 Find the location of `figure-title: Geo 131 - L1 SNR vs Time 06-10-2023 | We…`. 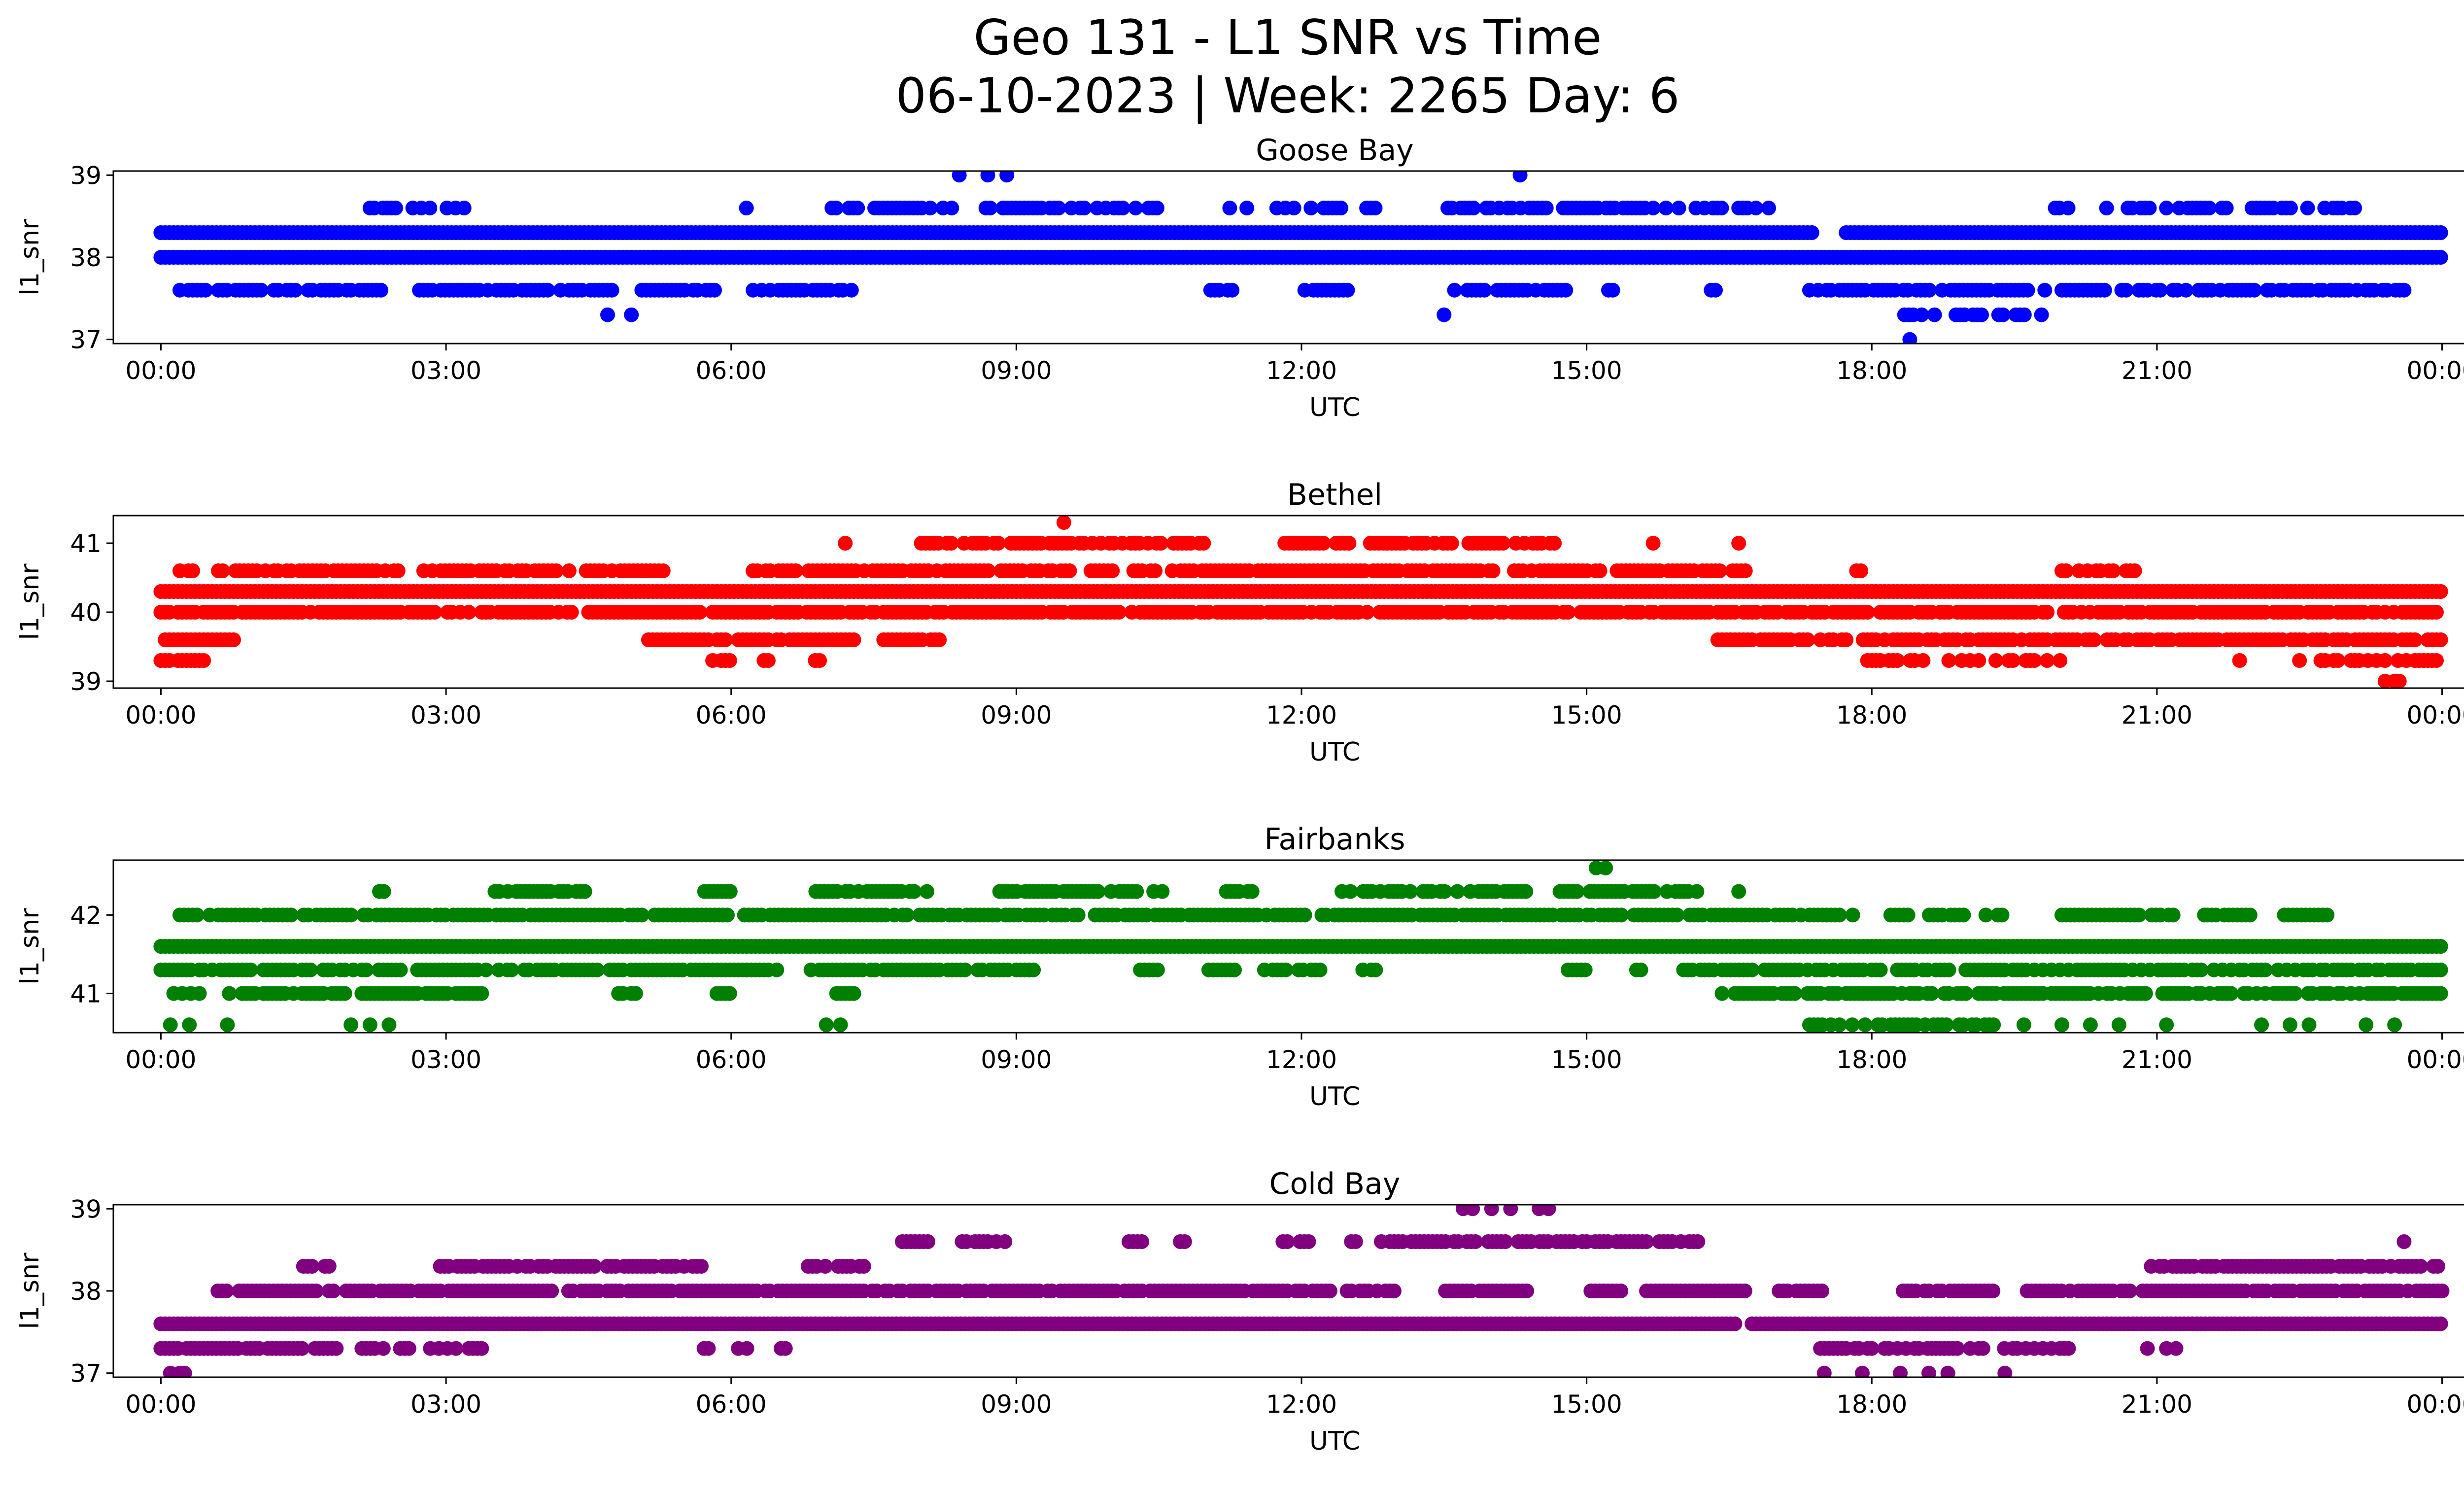

figure-title: Geo 131 - L1 SNR vs Time 06-10-2023 | We… is located at coordinates (1232, 67).